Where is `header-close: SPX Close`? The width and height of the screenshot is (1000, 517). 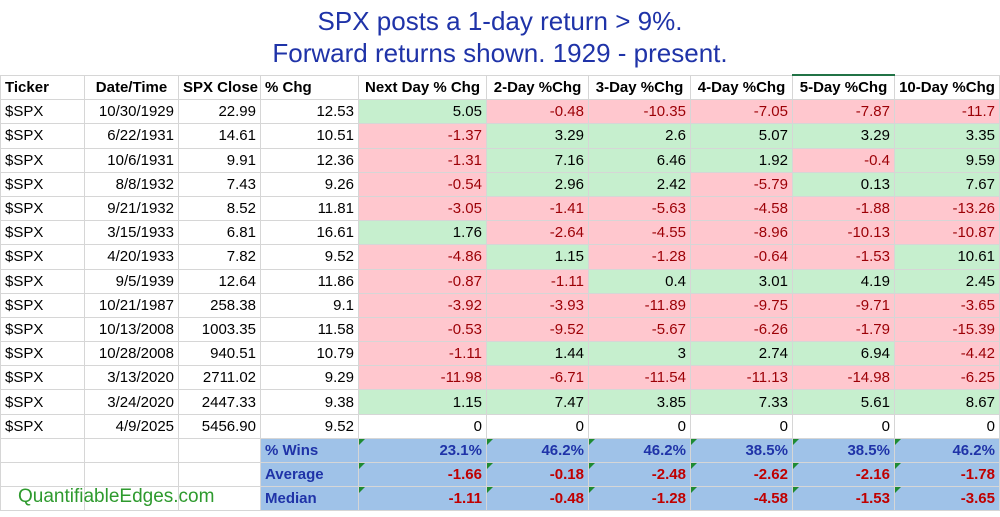 header-close: SPX Close is located at coordinates (219, 87).